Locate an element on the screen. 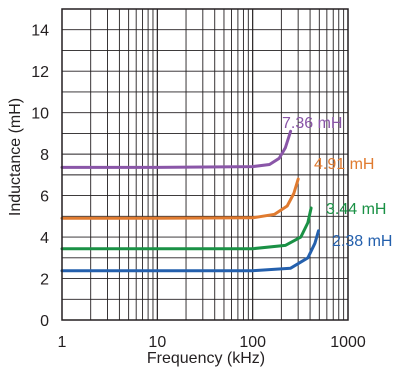 This screenshot has width=410, height=376. y-tick-label: 6 is located at coordinates (44, 197).